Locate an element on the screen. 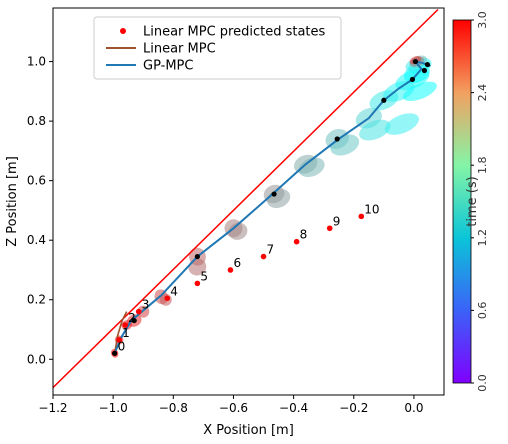 Image resolution: width=508 pixels, height=444 pixels. predicted-state-label: 6 is located at coordinates (237, 263).